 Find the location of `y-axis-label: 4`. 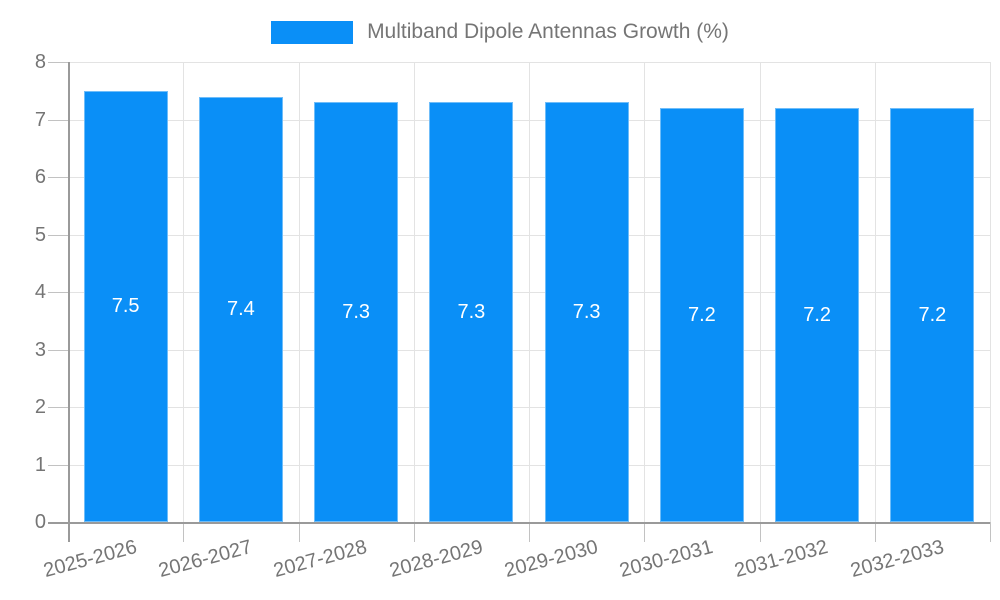

y-axis-label: 4 is located at coordinates (40, 292).